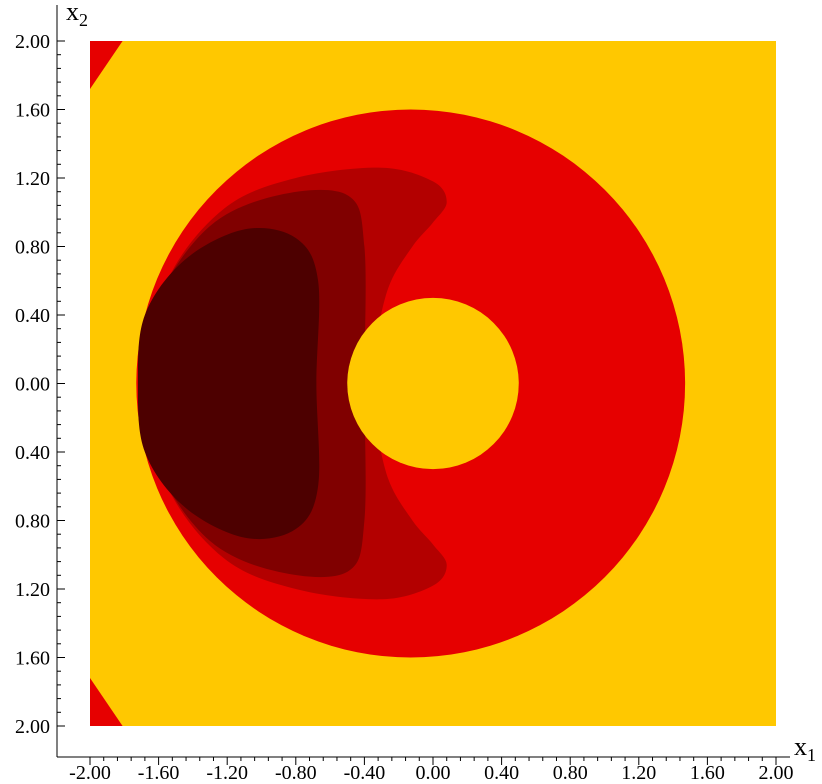 This screenshot has width=822, height=784. Describe the element at coordinates (90, 773) in the screenshot. I see `x-tick-label: -2.00` at that location.